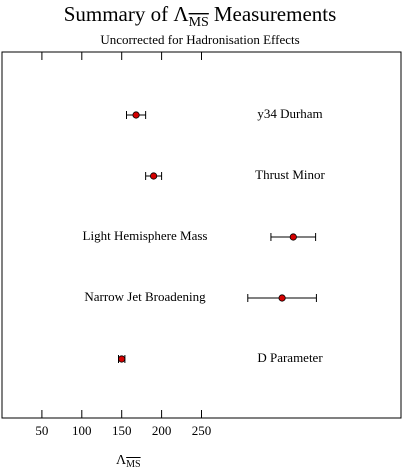 The image size is (403, 470). What do you see at coordinates (127, 14) in the screenshot?
I see `title-prefix: Summary of Λ` at bounding box center [127, 14].